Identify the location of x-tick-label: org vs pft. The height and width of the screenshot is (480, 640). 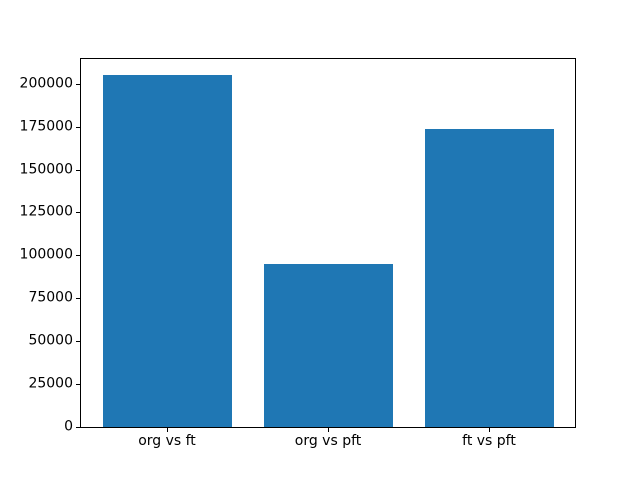
(328, 441).